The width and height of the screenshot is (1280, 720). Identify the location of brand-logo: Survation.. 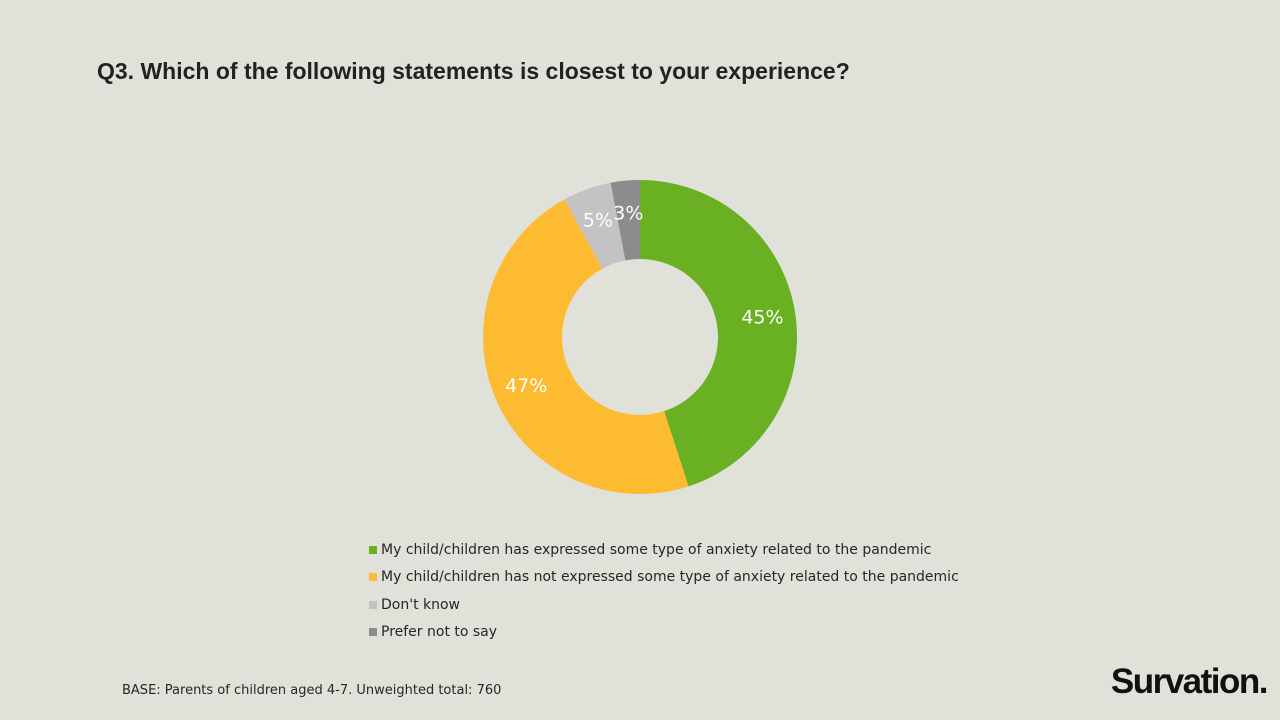
(1189, 681).